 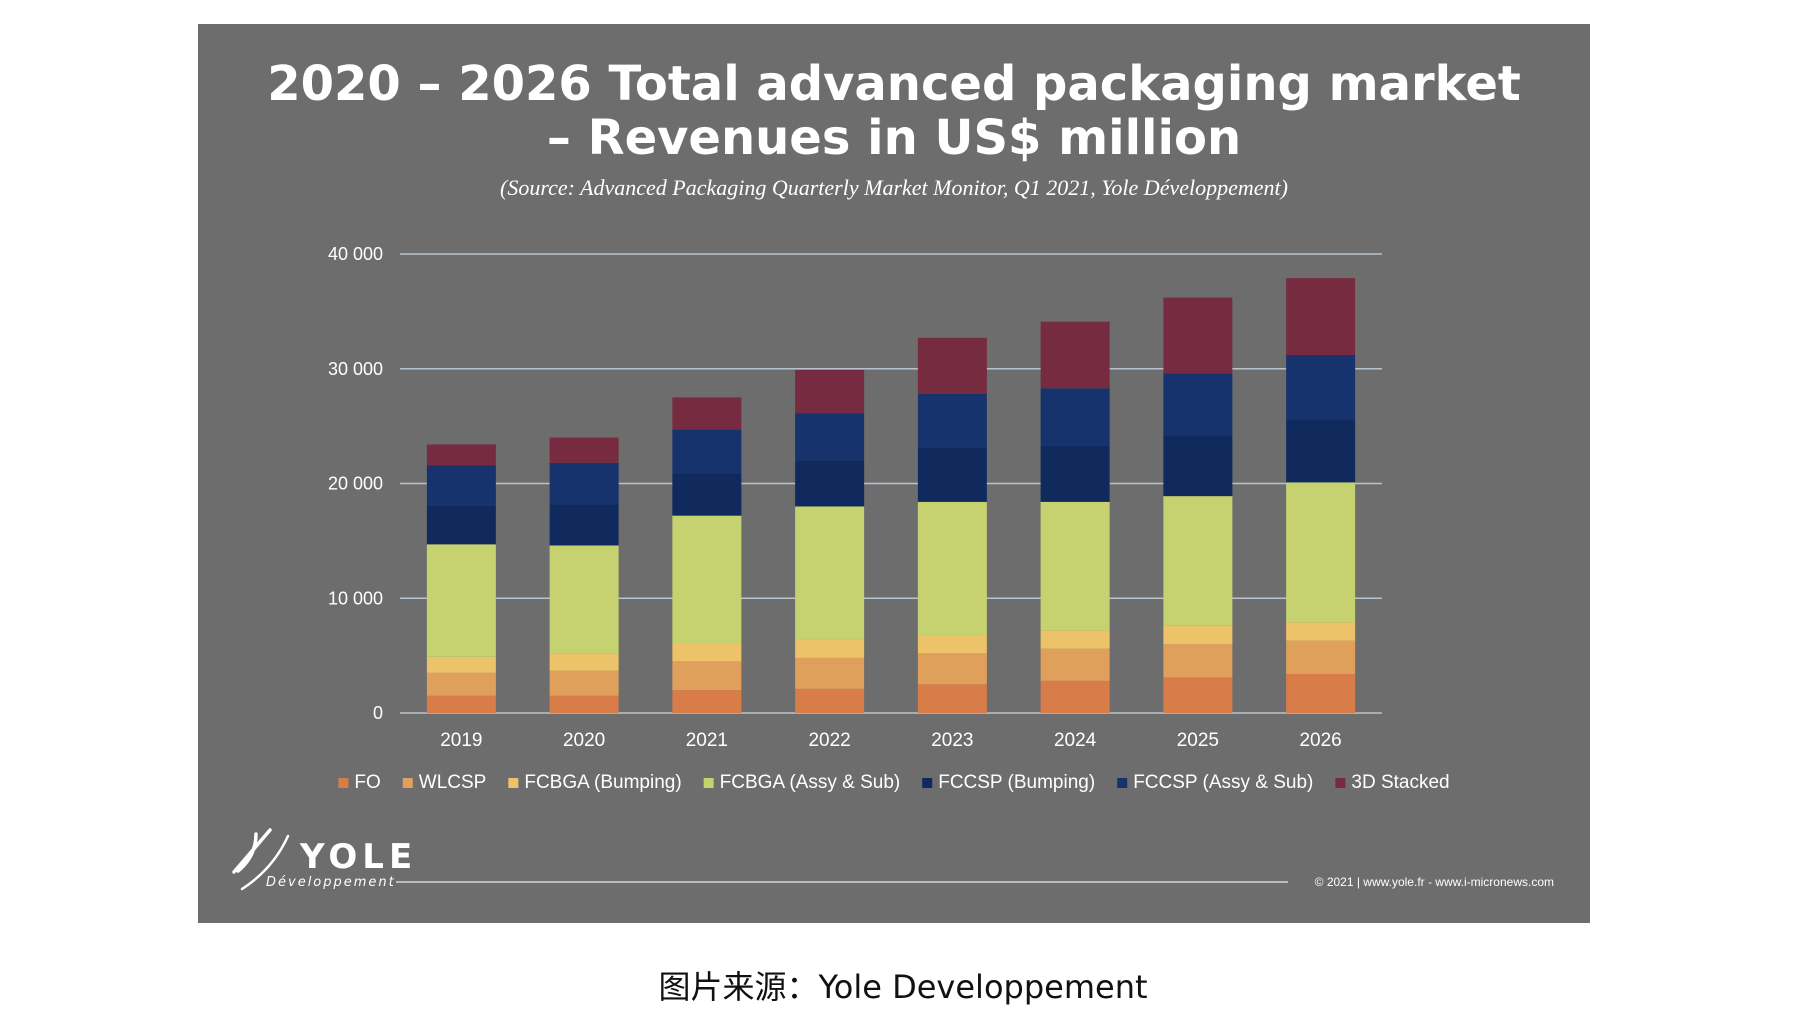 I want to click on bar-segment-fcbga-assy-sub-2024, so click(x=1075, y=566).